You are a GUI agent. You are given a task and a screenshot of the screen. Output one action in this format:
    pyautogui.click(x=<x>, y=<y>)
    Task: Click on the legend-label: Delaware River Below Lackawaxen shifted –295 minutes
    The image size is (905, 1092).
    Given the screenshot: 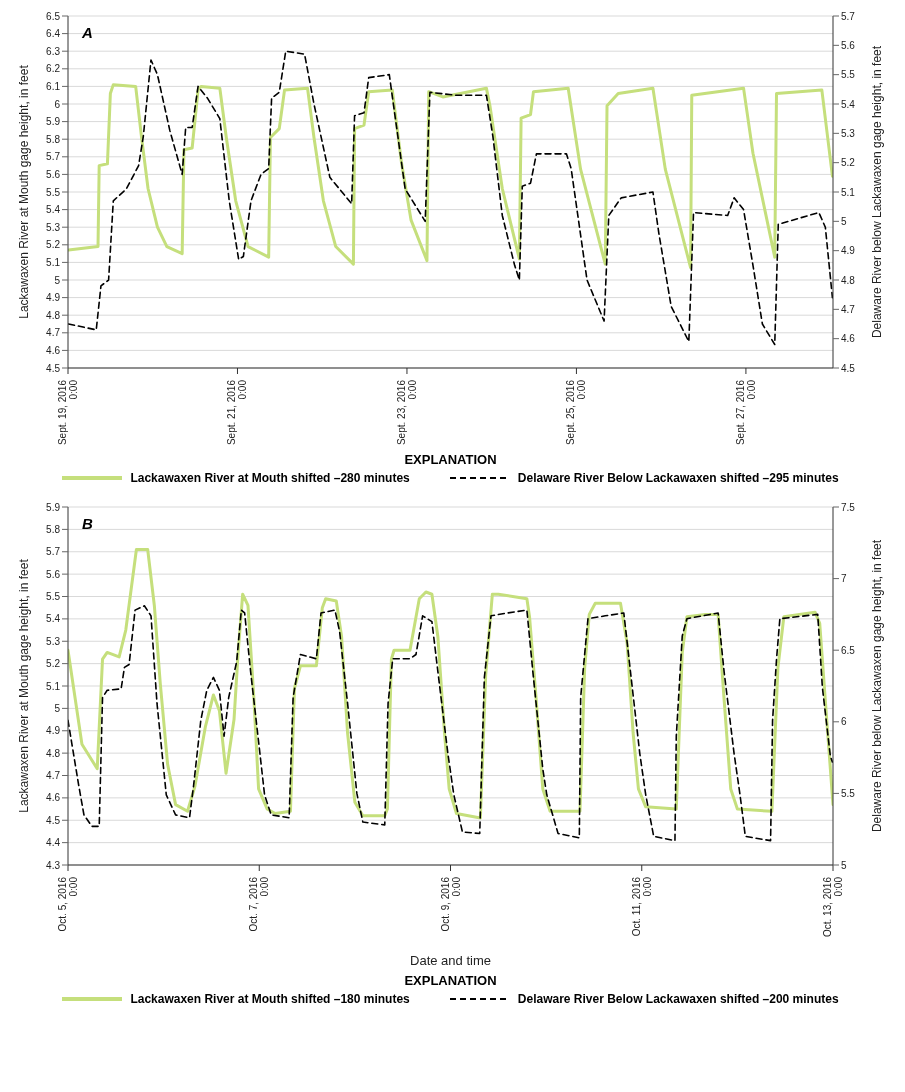 What is the action you would take?
    pyautogui.click(x=678, y=478)
    